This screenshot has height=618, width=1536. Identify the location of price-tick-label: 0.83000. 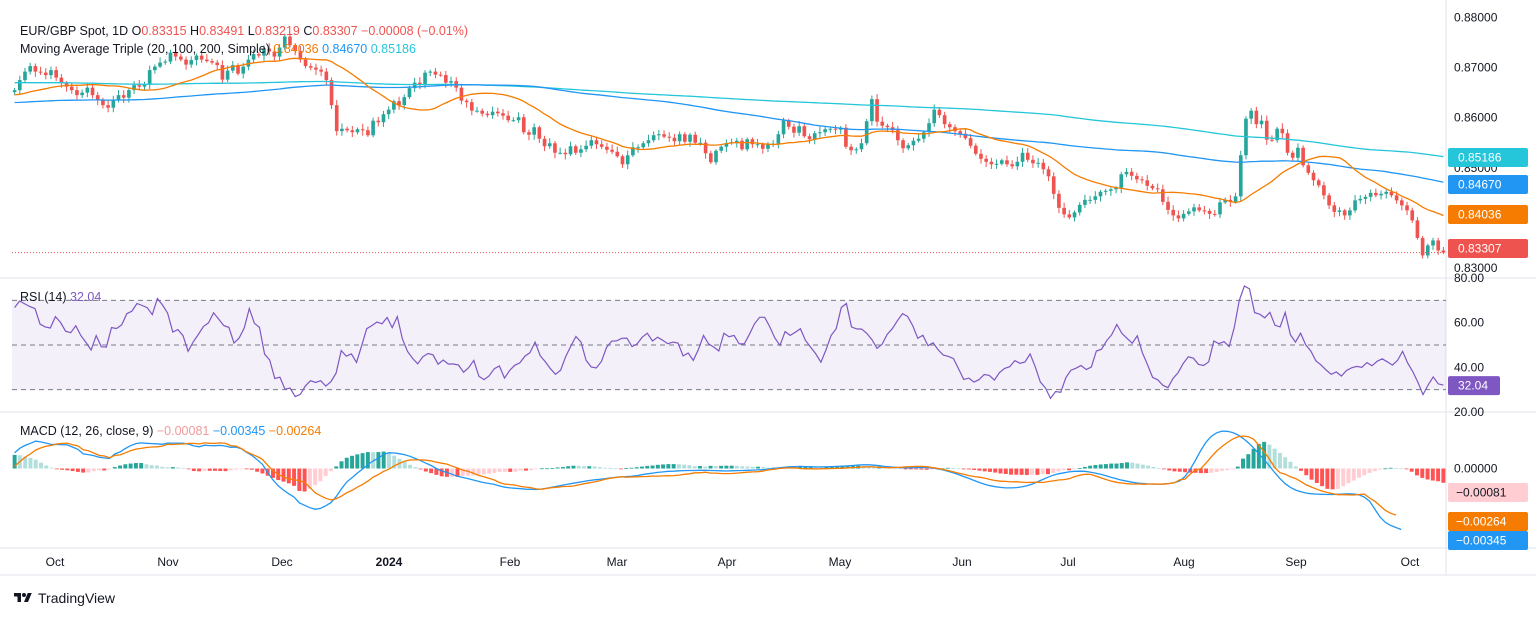
(1476, 268).